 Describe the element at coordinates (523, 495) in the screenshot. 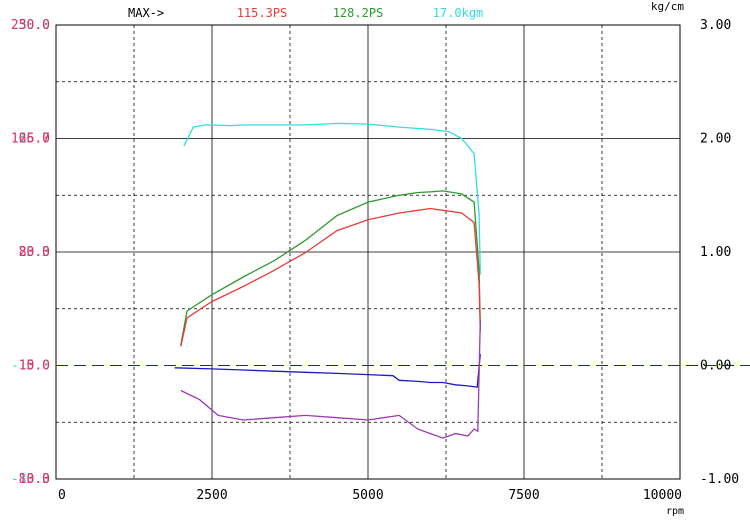

I see `x-tick-label: 7500` at that location.